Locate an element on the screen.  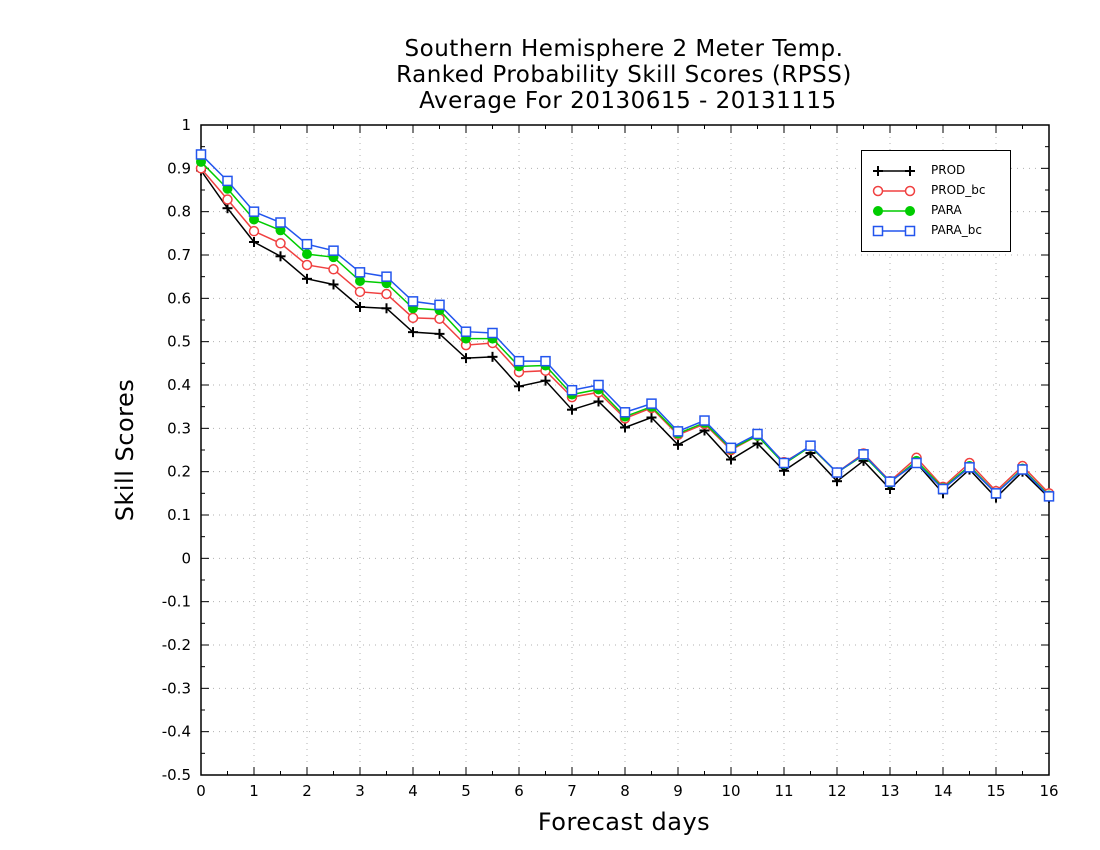
x-tick-label: 8 is located at coordinates (625, 791).